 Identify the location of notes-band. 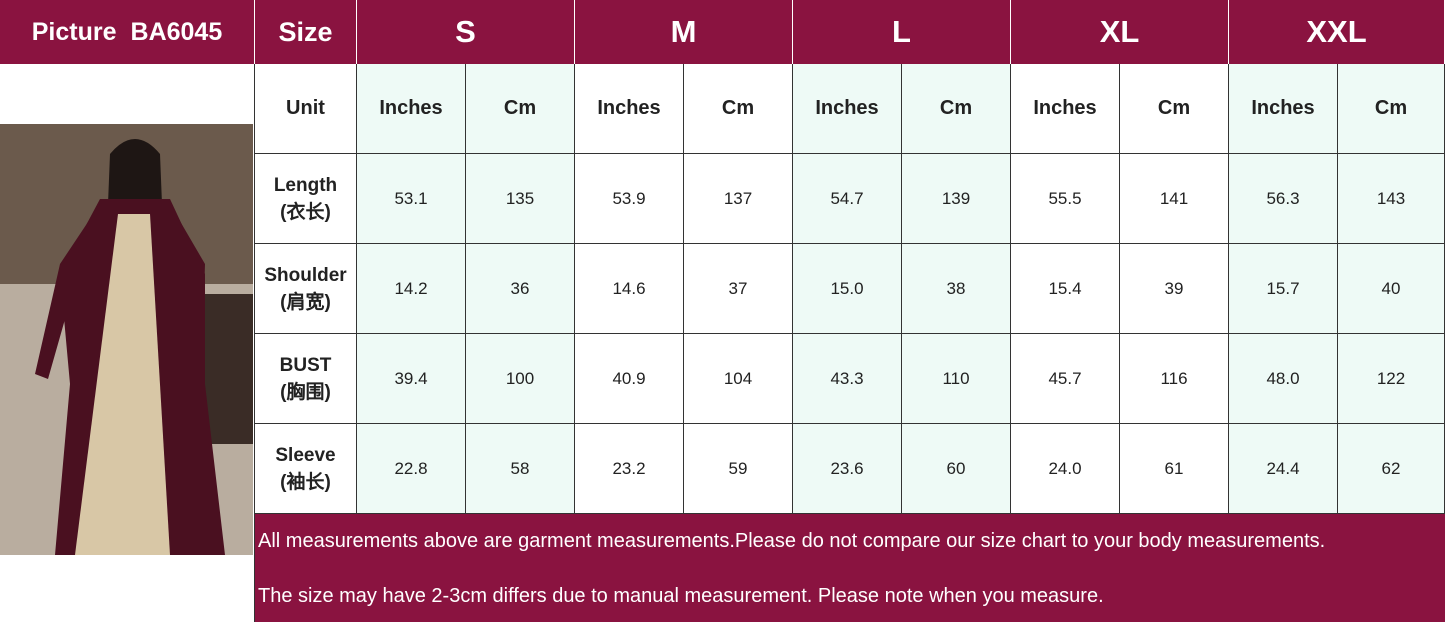
(850, 568).